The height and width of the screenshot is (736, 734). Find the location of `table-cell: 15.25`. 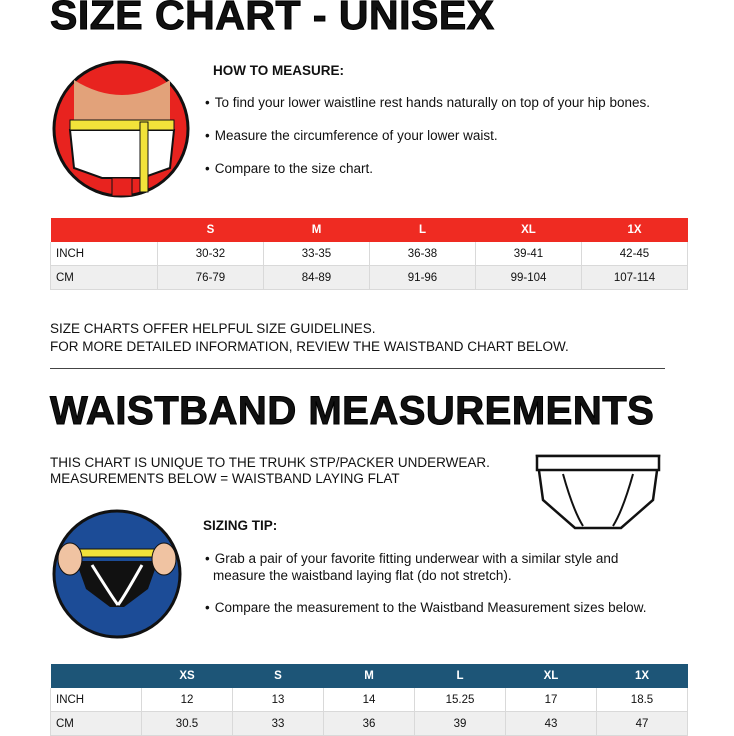

table-cell: 15.25 is located at coordinates (460, 699).